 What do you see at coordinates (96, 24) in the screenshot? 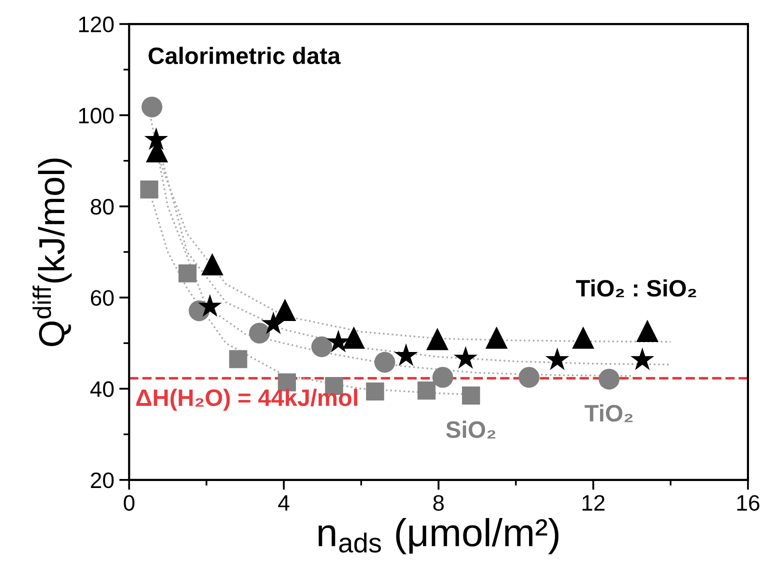
I see `y-tick-label: 120` at bounding box center [96, 24].